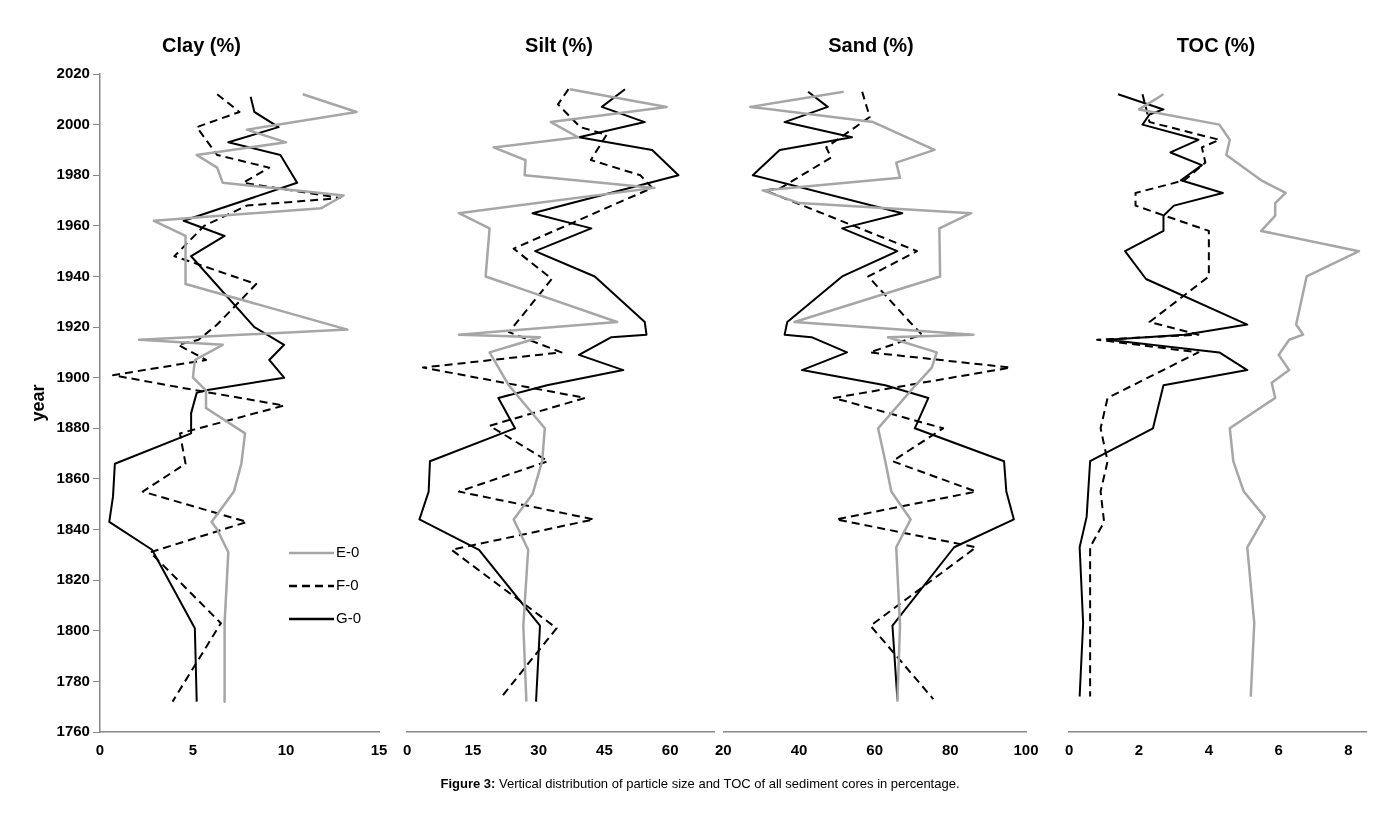  Describe the element at coordinates (37, 403) in the screenshot. I see `y-axis-title: year` at that location.